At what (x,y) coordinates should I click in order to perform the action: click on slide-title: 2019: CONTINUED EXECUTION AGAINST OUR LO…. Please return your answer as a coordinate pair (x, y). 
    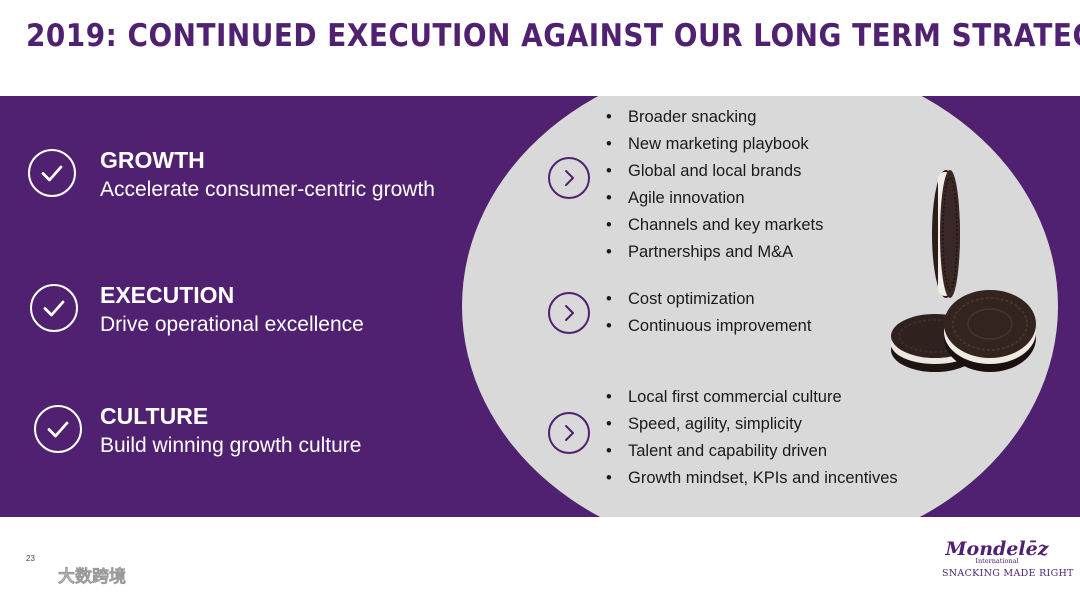
    Looking at the image, I should click on (553, 36).